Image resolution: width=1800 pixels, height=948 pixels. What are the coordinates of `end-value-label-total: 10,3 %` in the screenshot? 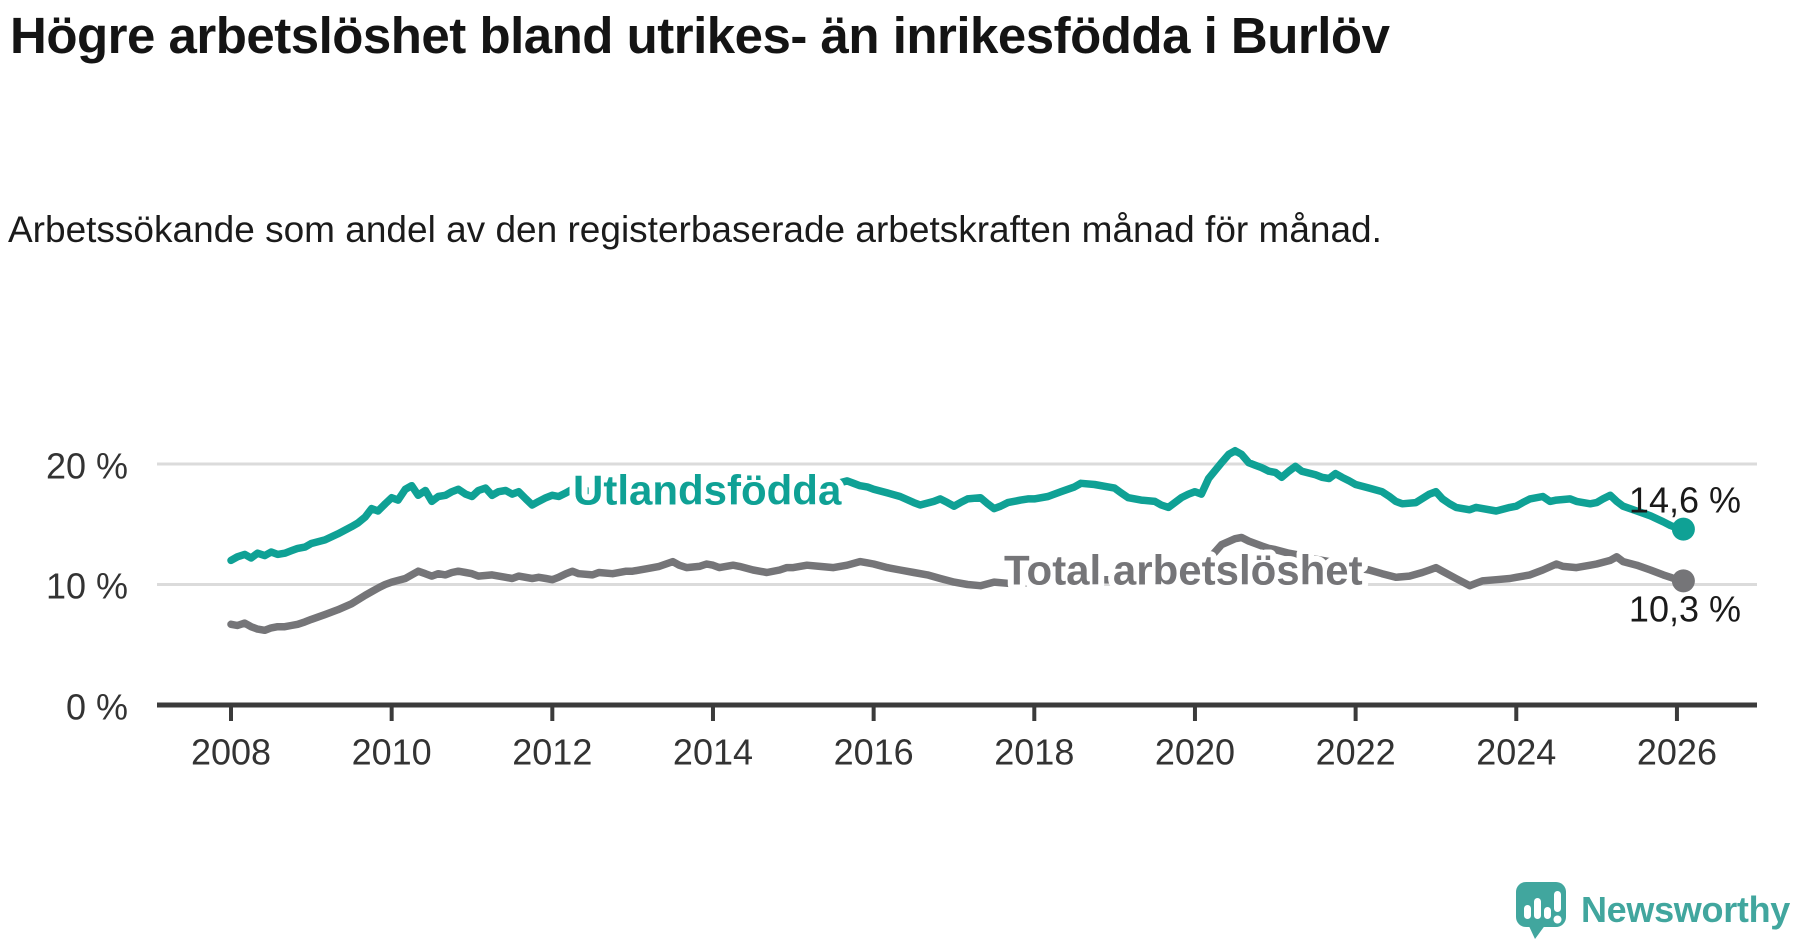 It's located at (1685, 609).